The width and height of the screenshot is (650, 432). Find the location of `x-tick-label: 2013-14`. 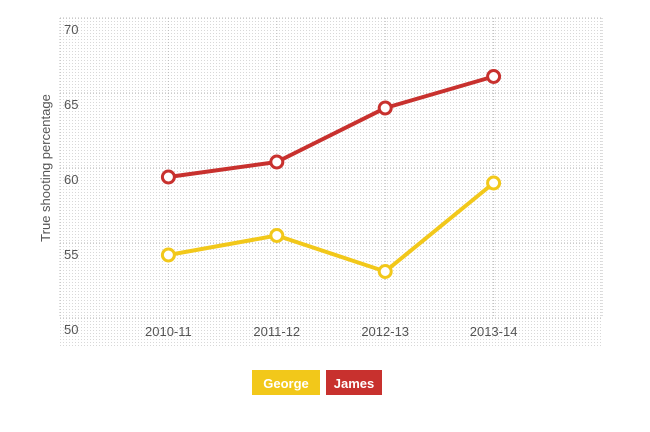

x-tick-label: 2013-14 is located at coordinates (494, 331).